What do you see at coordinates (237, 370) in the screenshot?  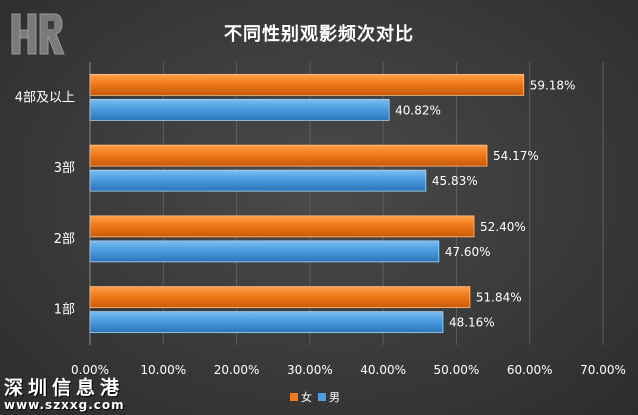 I see `x-tick-label: 20.00%` at bounding box center [237, 370].